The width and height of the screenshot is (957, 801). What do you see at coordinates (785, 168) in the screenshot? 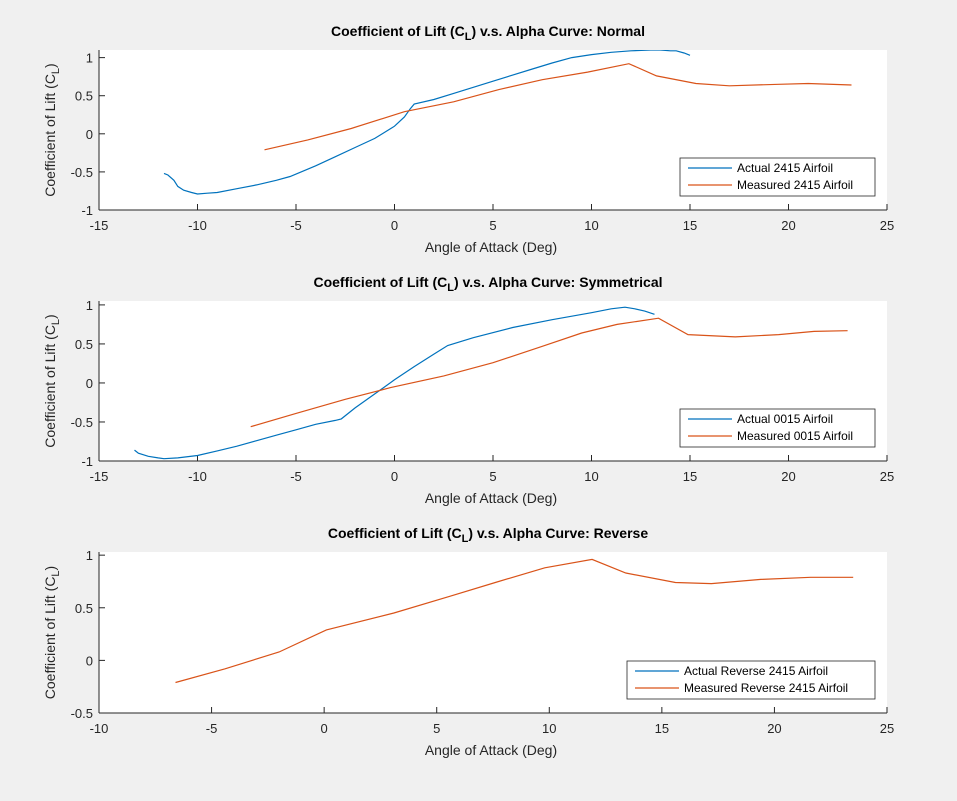
I see `legend-label-1: Actual 2415 Airfoil` at bounding box center [785, 168].